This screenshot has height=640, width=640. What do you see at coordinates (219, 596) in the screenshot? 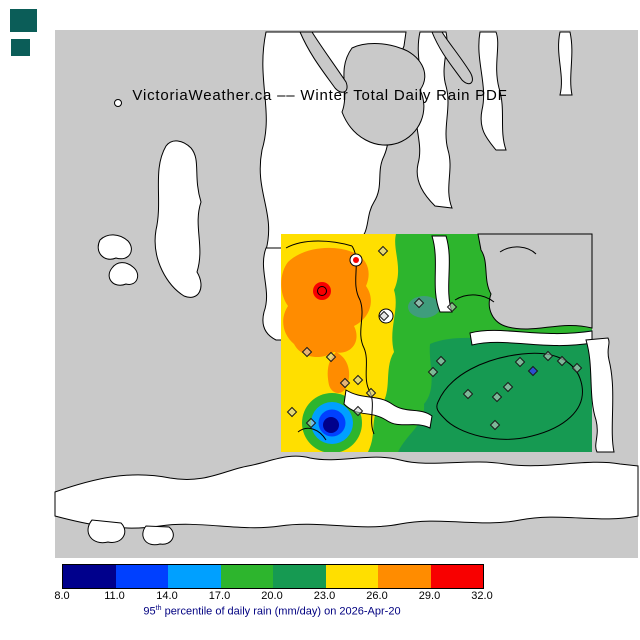
I see `colorbar-tick: 17.0` at bounding box center [219, 596].